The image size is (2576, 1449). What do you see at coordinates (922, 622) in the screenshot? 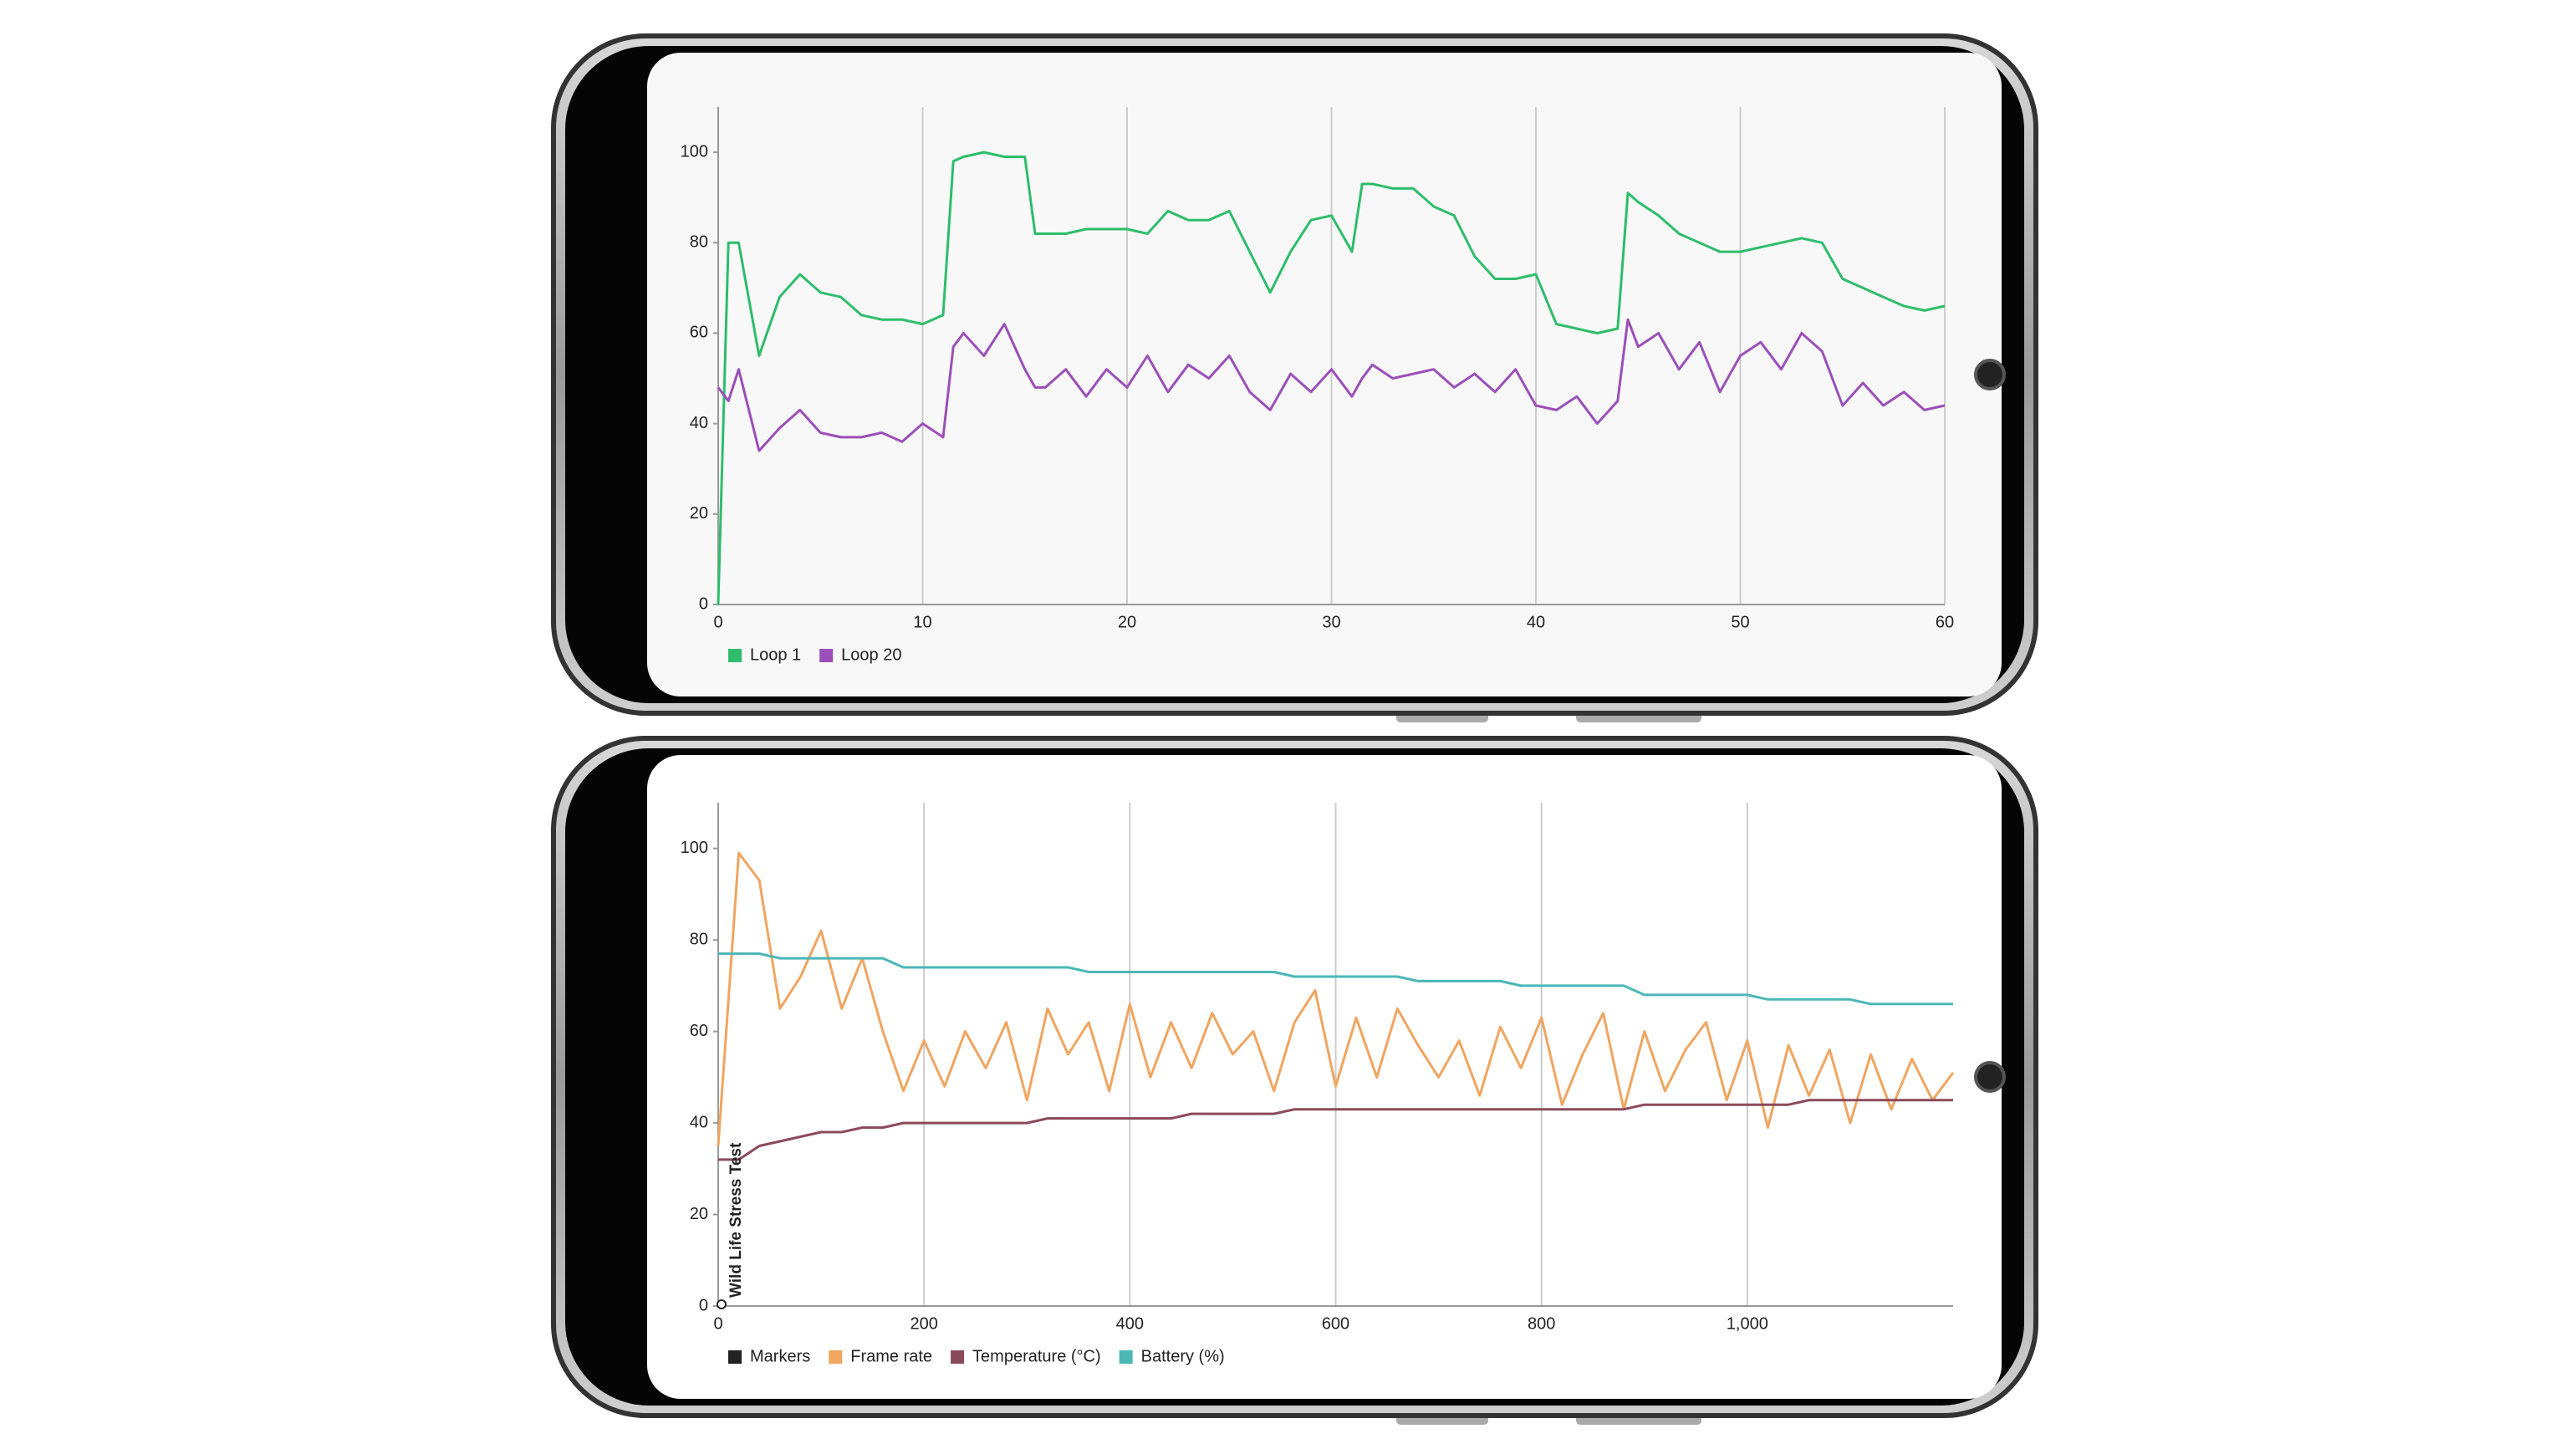
I see `x-tick-label: 10` at bounding box center [922, 622].